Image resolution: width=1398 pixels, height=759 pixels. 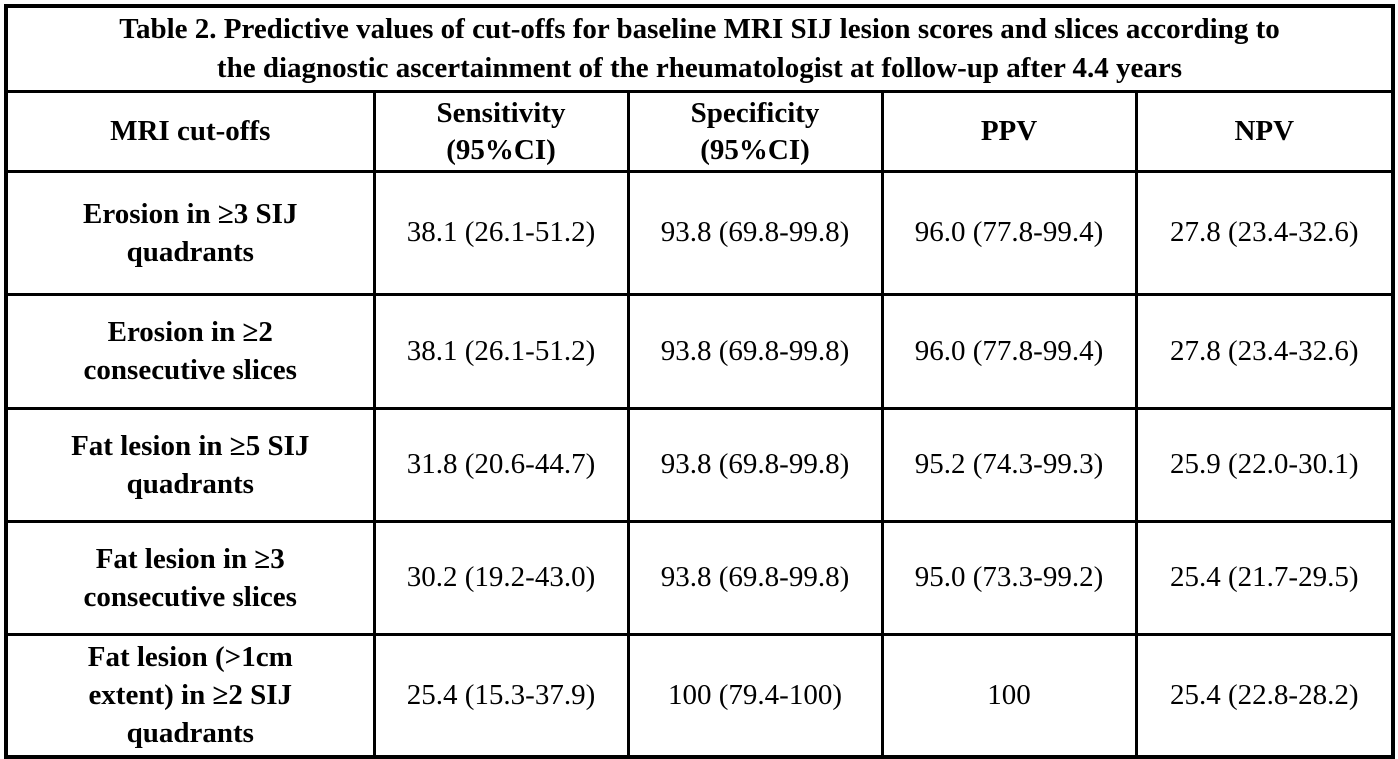 What do you see at coordinates (501, 464) in the screenshot?
I see `sensitivity-cell: 31.8 (20.6-44.7)` at bounding box center [501, 464].